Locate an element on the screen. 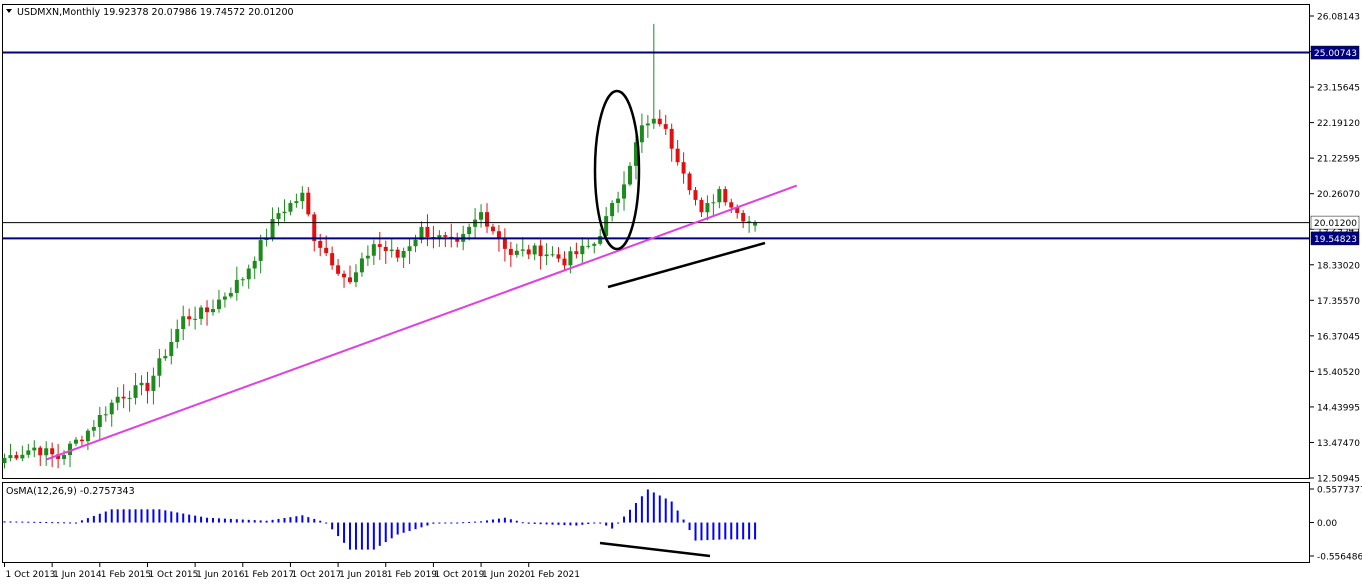 Image resolution: width=1362 pixels, height=584 pixels. breakout-ellipse-annotation is located at coordinates (617, 170).